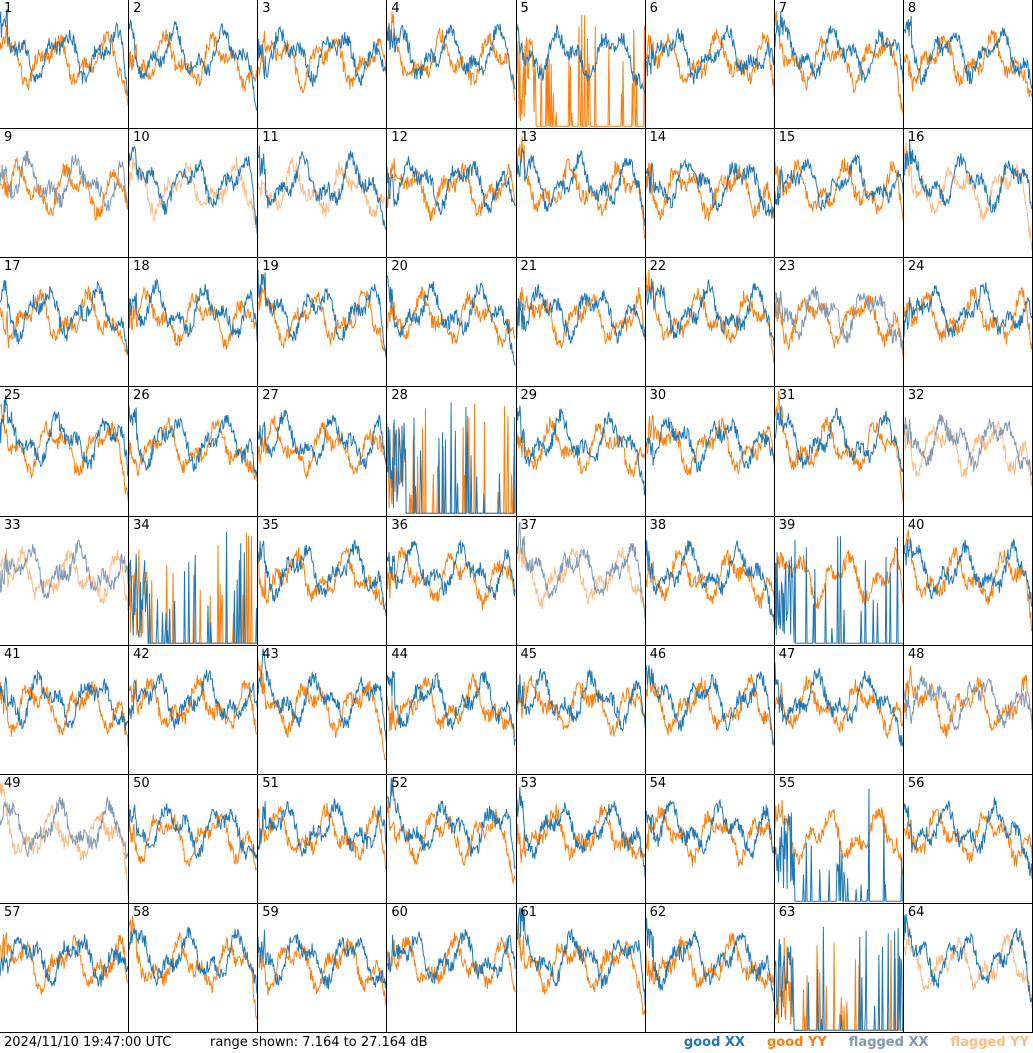 This screenshot has width=1033, height=1053. I want to click on tile-49: 49, so click(65, 839).